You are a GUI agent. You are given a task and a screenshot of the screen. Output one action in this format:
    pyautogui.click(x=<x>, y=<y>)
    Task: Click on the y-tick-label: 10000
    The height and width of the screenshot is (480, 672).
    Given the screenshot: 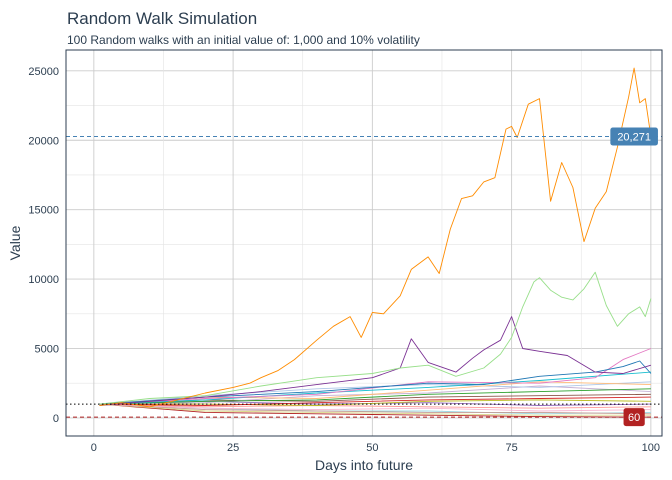 What is the action you would take?
    pyautogui.click(x=43, y=280)
    